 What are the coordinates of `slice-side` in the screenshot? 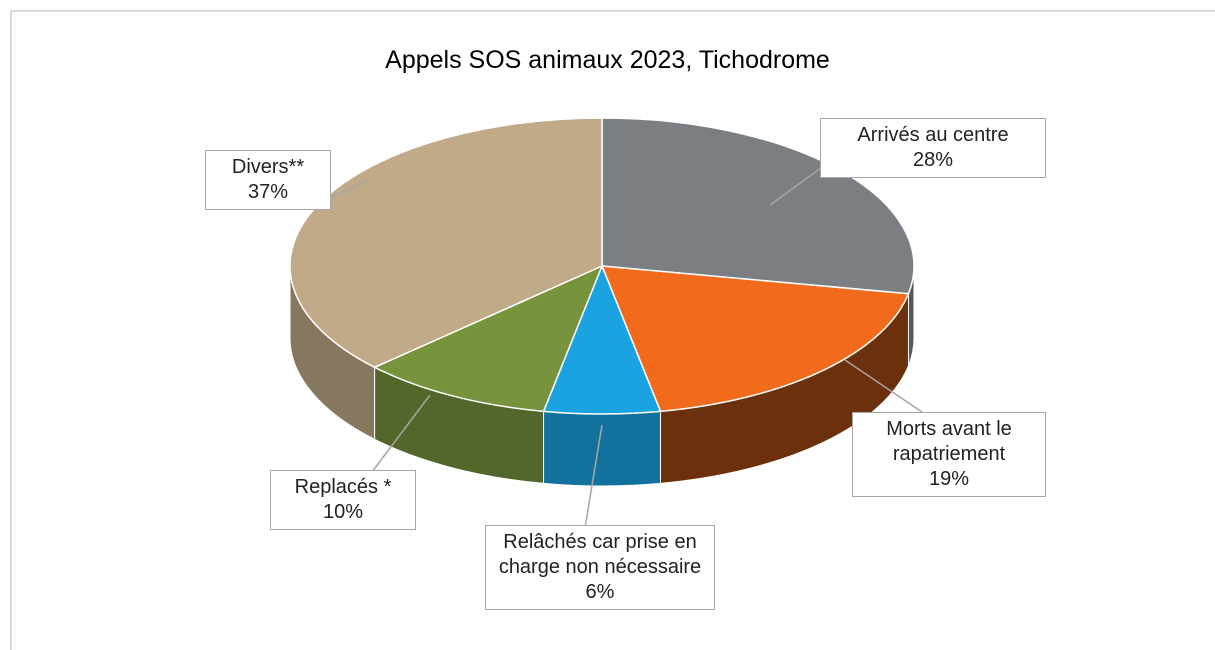 It's located at (602, 448).